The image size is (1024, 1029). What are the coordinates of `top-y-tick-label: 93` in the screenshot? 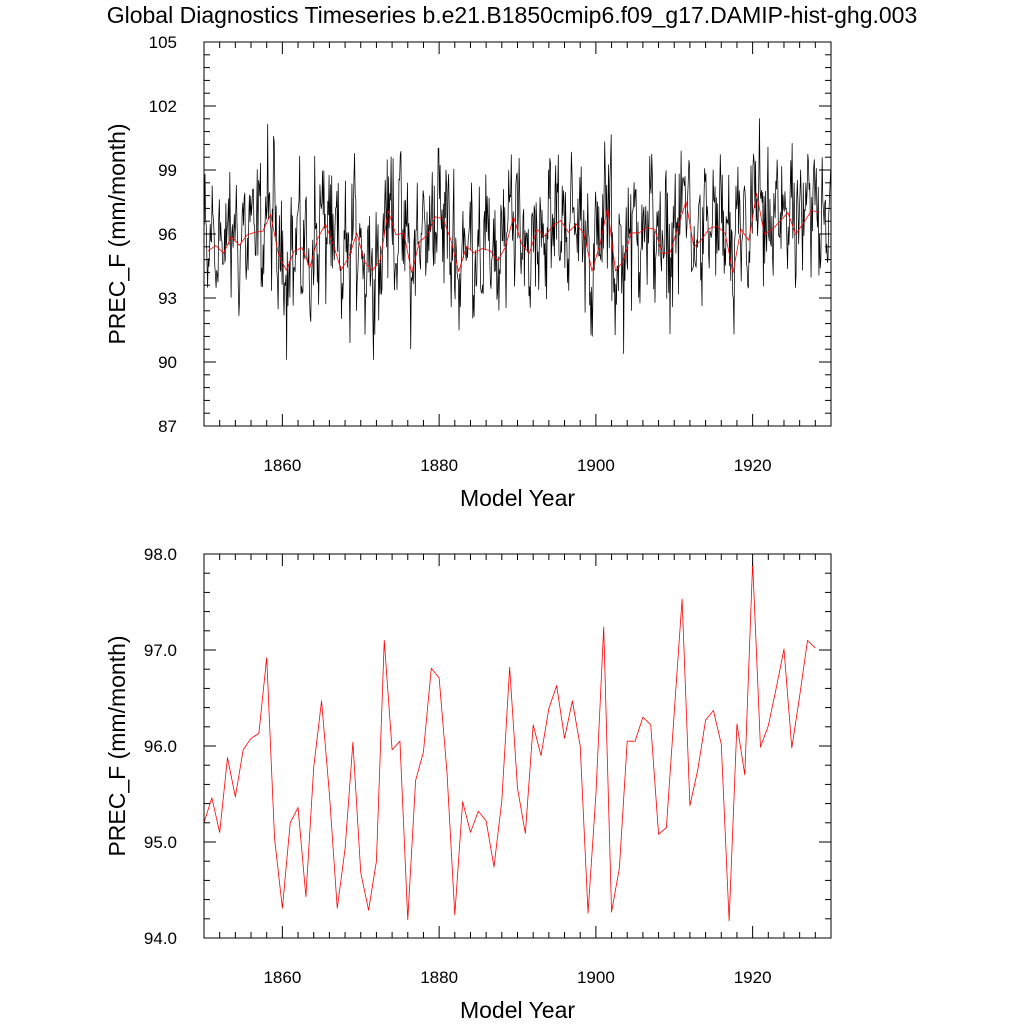 It's located at (167, 298).